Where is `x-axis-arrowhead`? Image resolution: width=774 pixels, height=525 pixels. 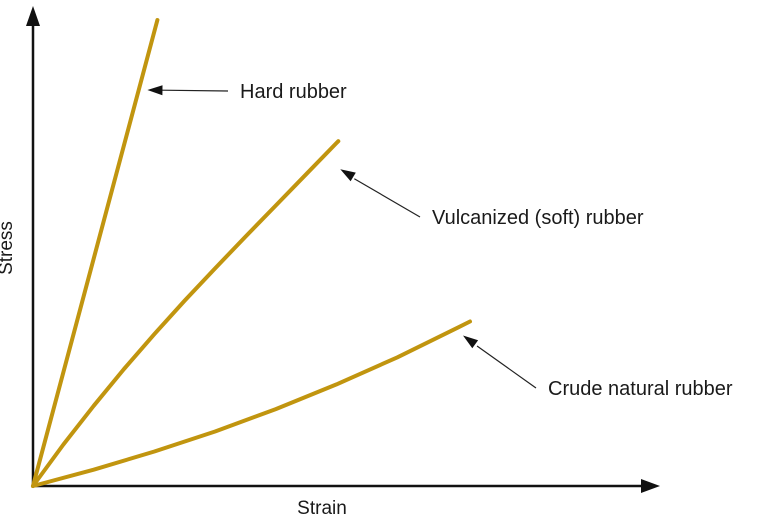
x-axis-arrowhead is located at coordinates (650, 486).